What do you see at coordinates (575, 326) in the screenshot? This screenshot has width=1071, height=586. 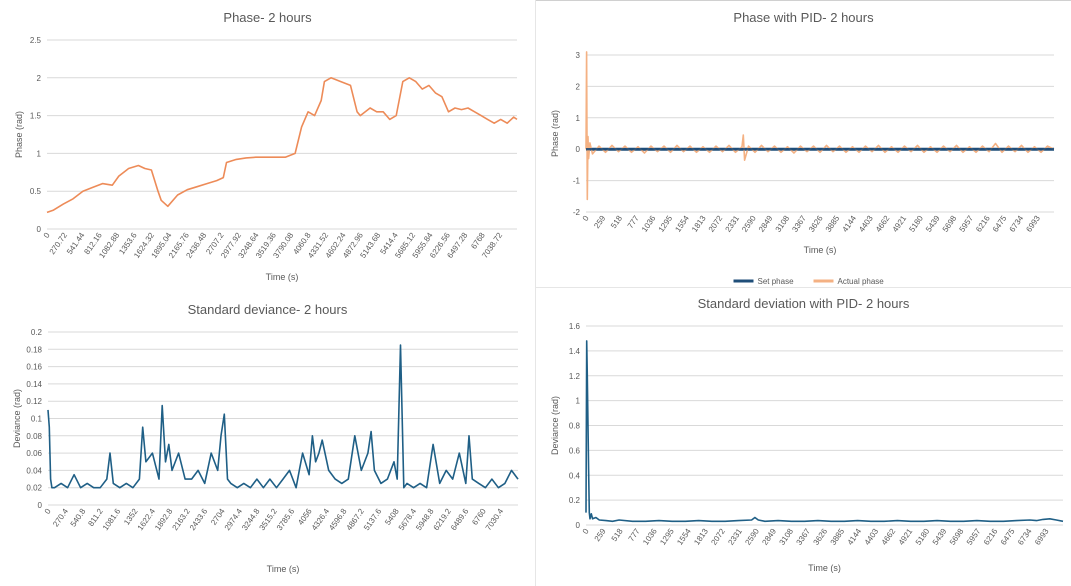 I see `y-tick-label: 1.6` at bounding box center [575, 326].